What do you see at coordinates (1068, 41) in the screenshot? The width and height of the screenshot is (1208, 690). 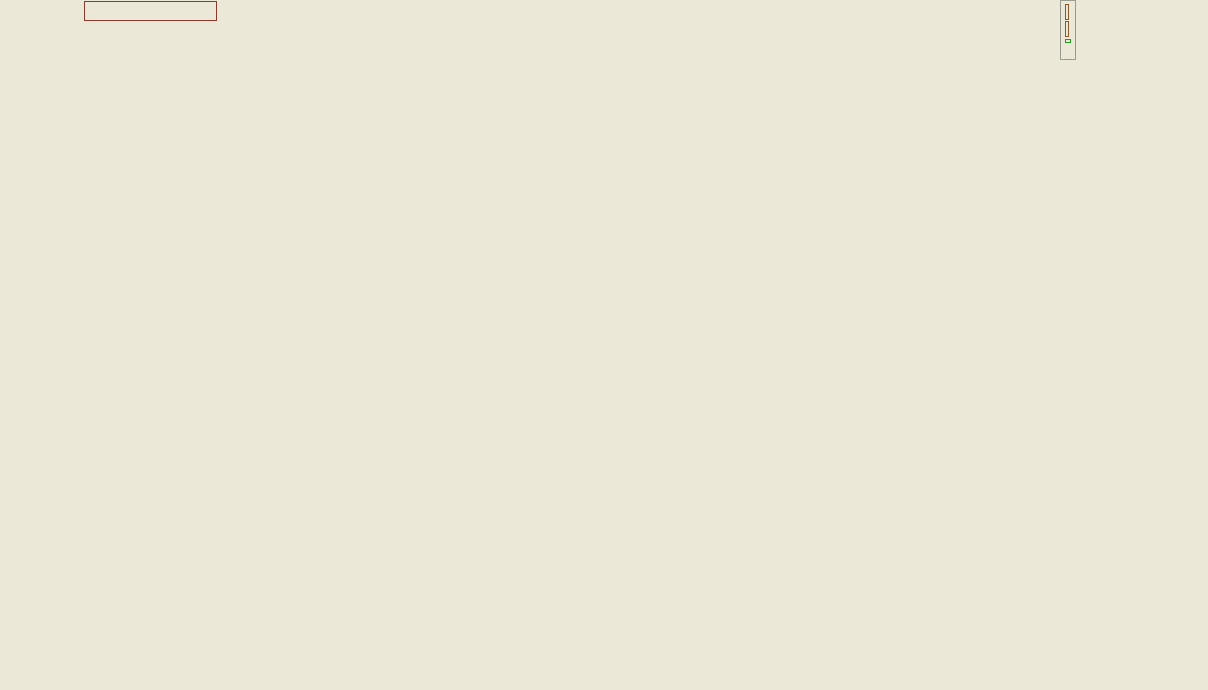 I see `timestamp-box` at bounding box center [1068, 41].